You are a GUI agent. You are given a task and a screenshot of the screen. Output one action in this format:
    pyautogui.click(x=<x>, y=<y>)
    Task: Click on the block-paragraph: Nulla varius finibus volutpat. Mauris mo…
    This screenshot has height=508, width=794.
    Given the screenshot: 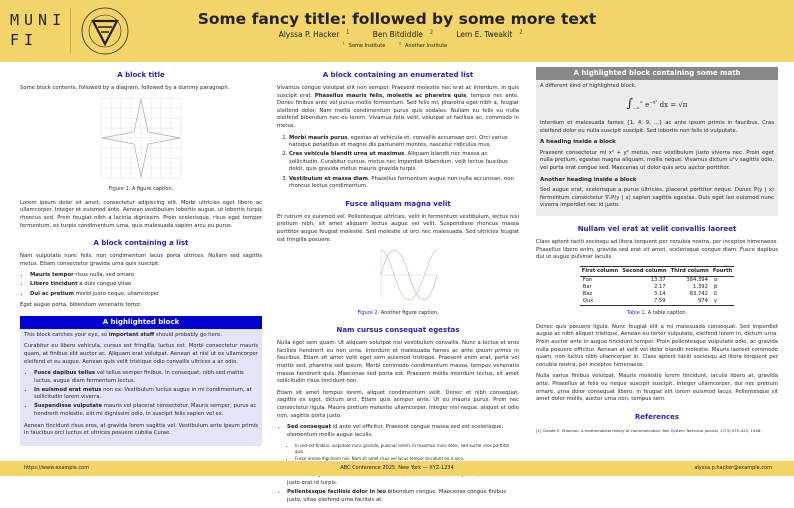 What is the action you would take?
    pyautogui.click(x=657, y=388)
    